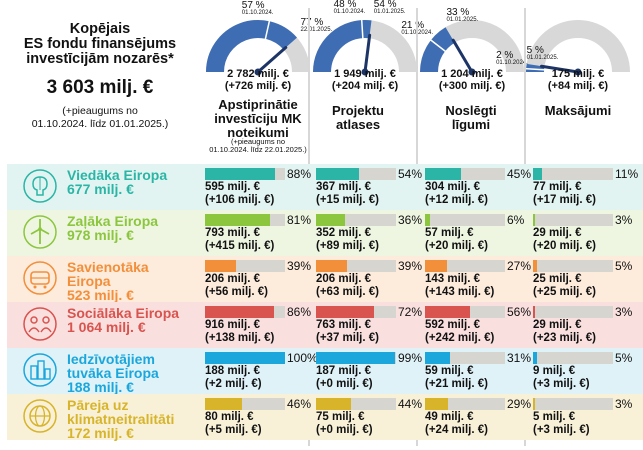 The image size is (643, 450). What do you see at coordinates (108, 281) in the screenshot?
I see `sector-name: Savienotāka Eiropa 523 milj. €` at bounding box center [108, 281].